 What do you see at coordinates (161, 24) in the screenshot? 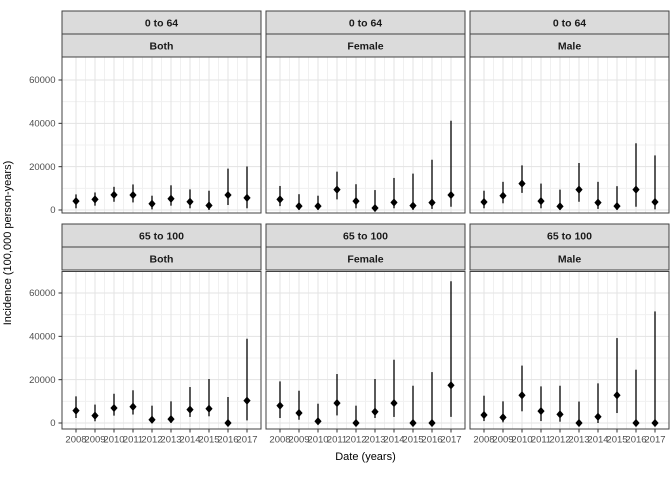
I see `facet-strip-age-label: 0 to 64` at bounding box center [161, 24].